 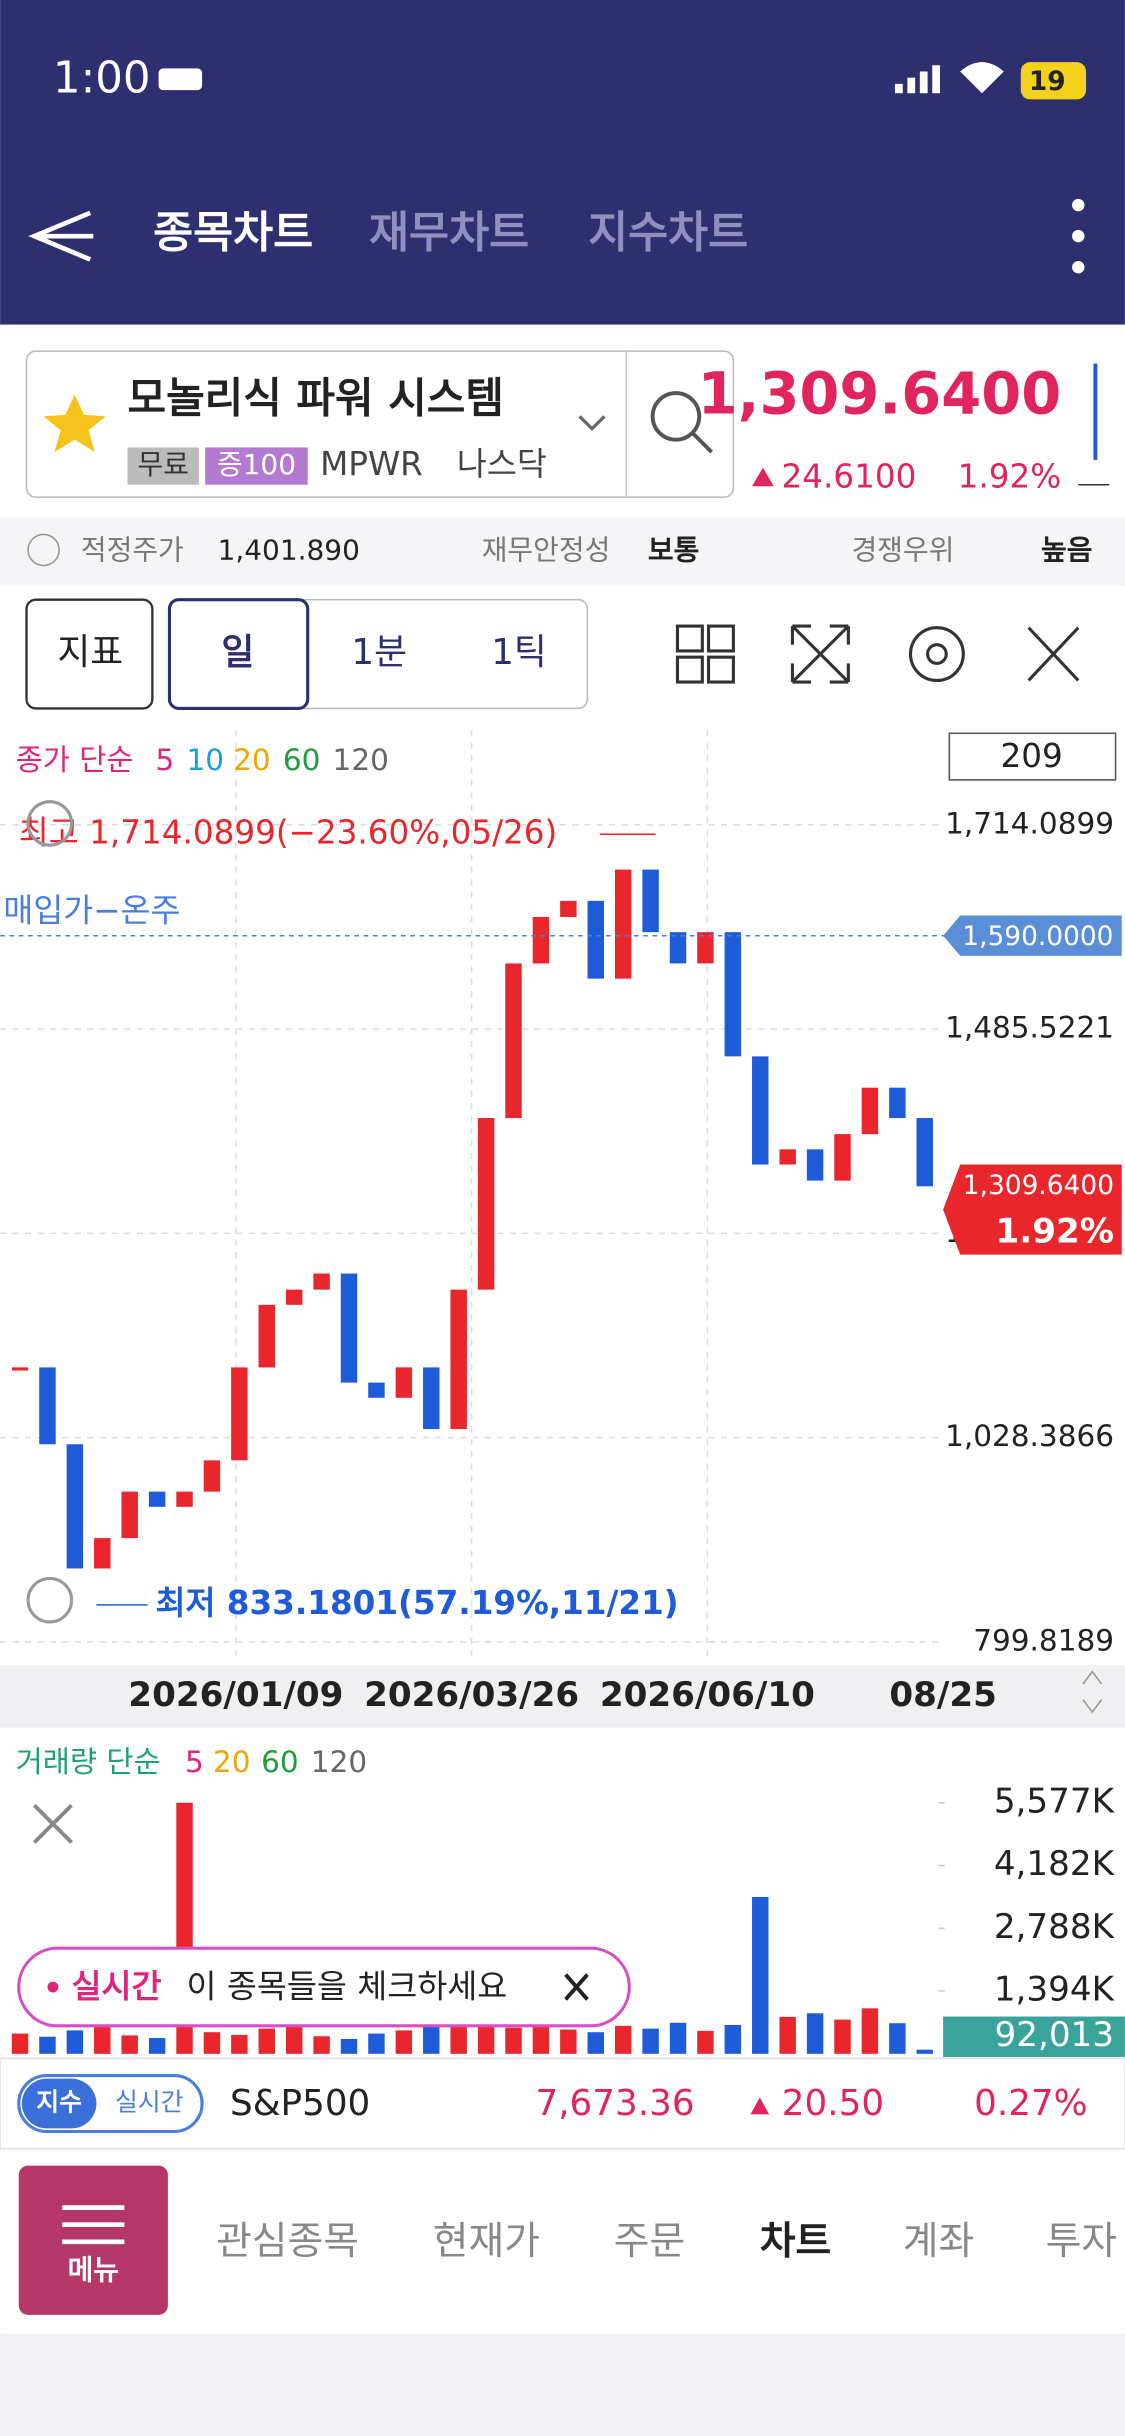 What do you see at coordinates (74, 423) in the screenshot?
I see `favorite-star` at bounding box center [74, 423].